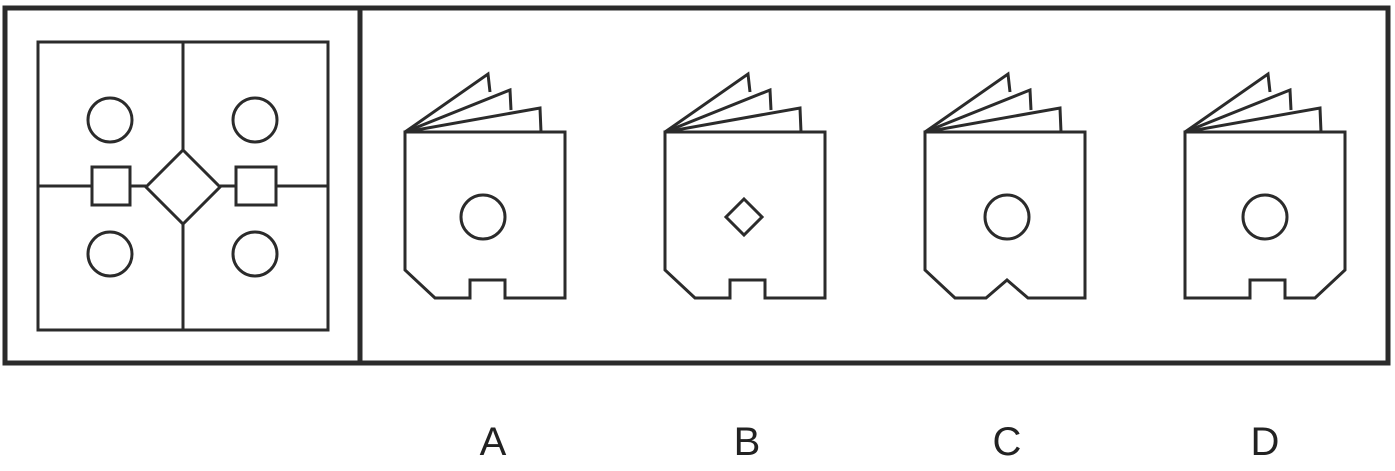 The image size is (1395, 471). I want to click on option-d-book, so click(1265, 185).